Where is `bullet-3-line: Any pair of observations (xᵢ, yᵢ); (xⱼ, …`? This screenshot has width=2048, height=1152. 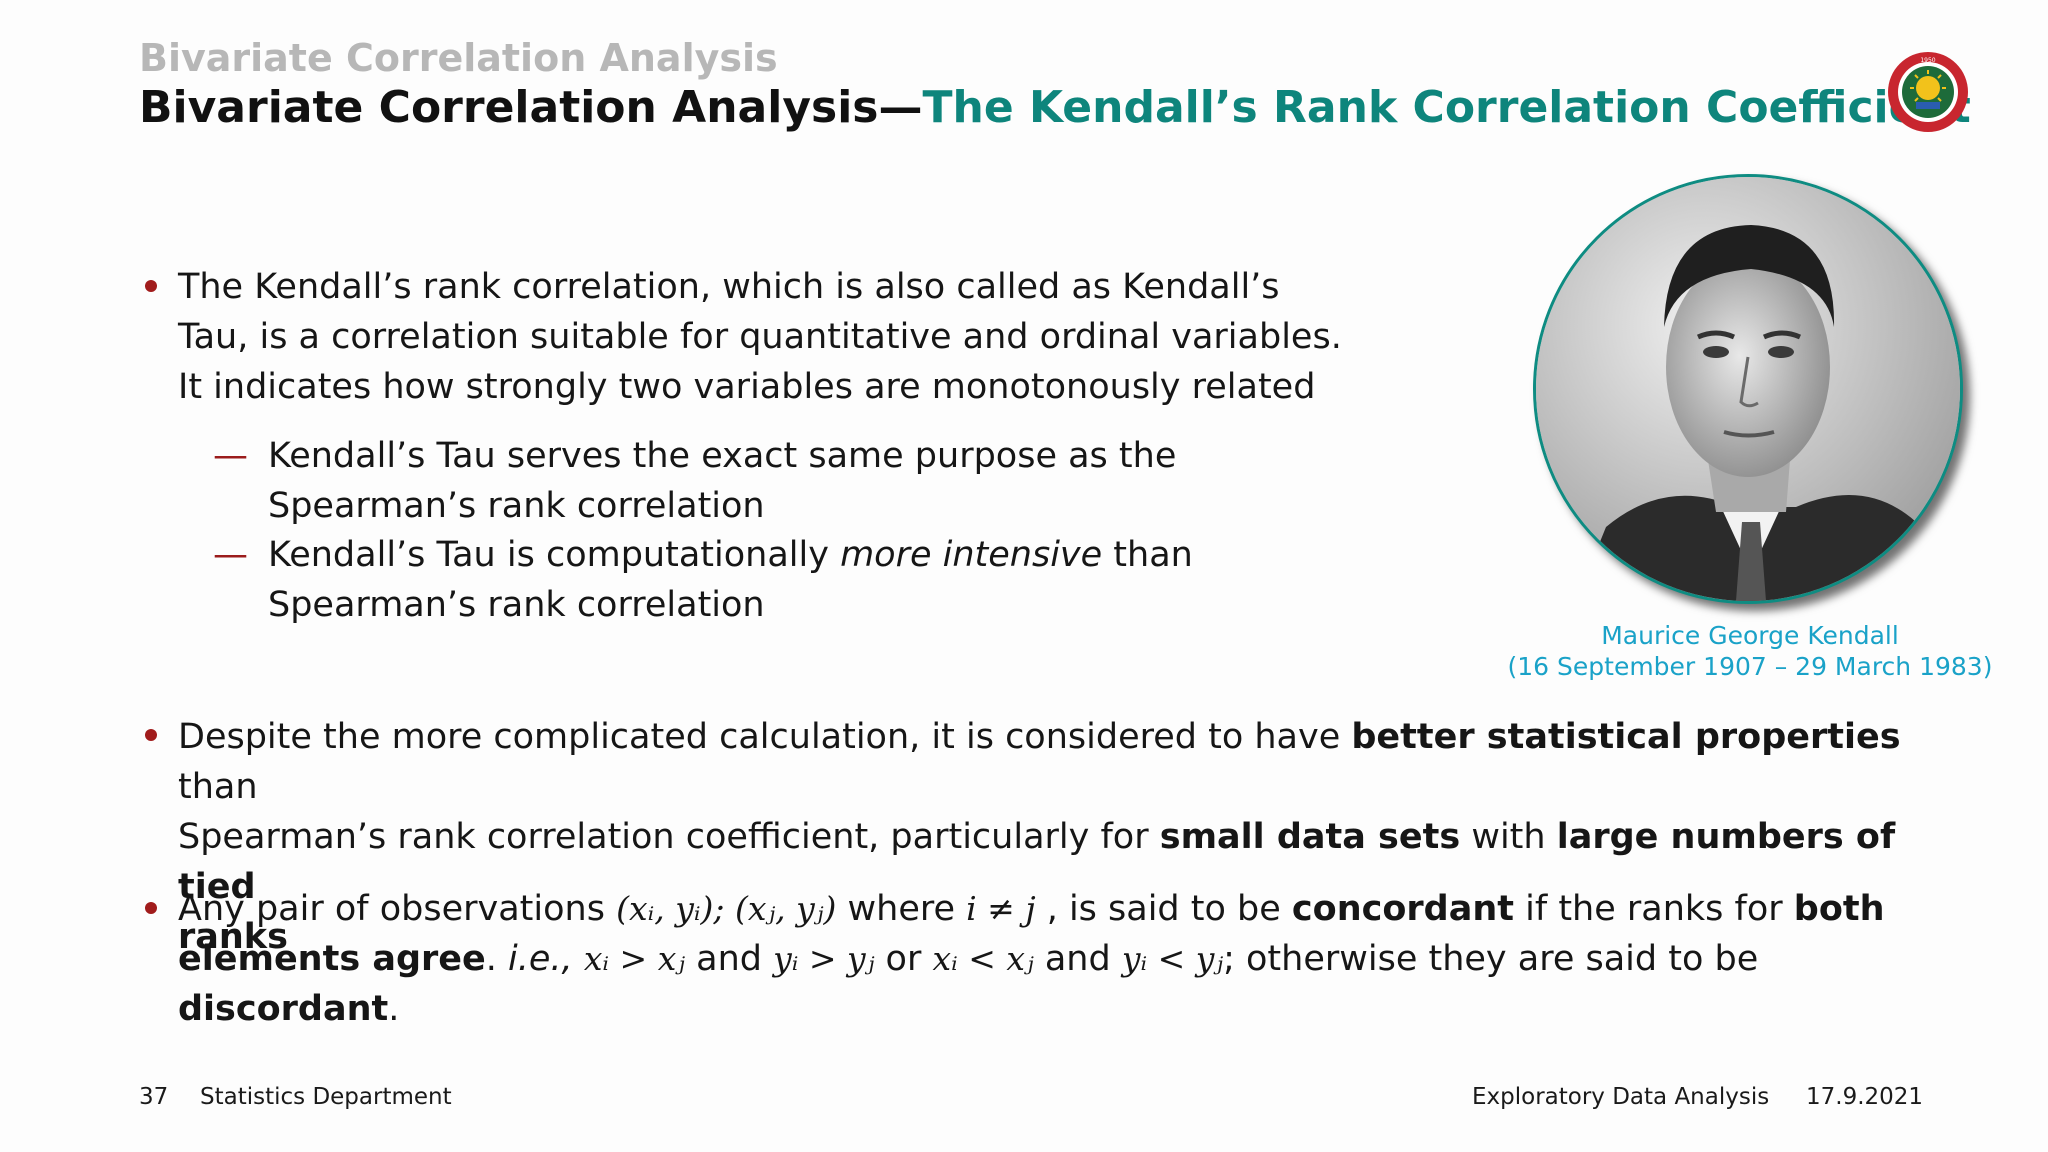 bullet-3-line: Any pair of observations (xᵢ, yᵢ); (xⱼ, … is located at coordinates (1068, 909).